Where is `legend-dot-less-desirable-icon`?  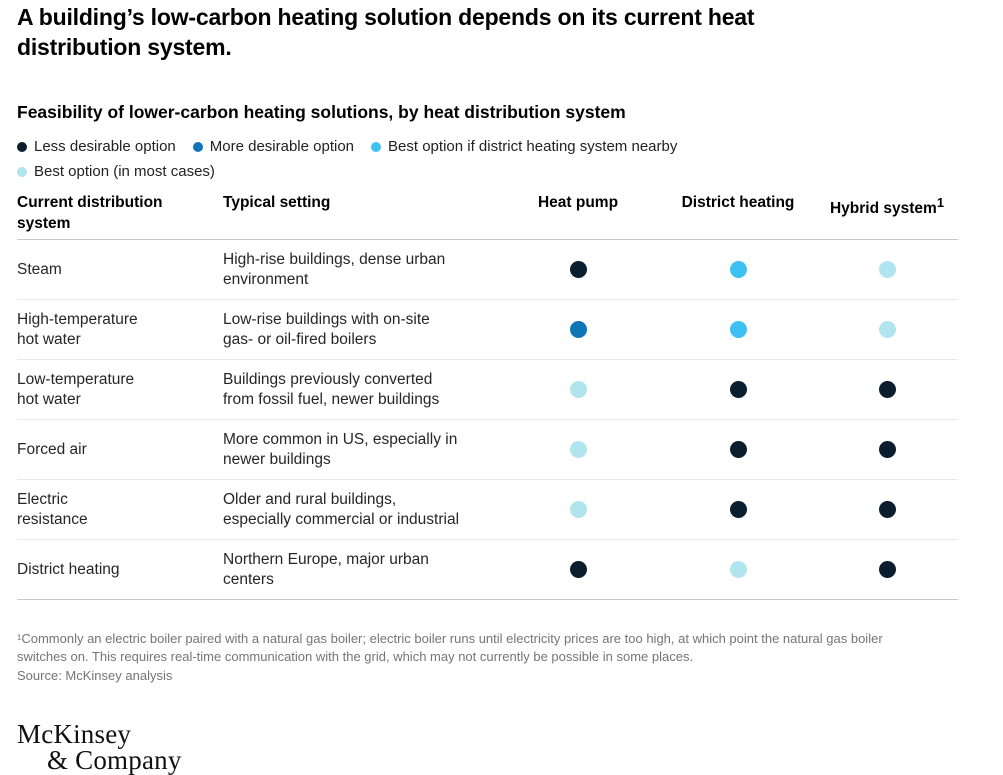
legend-dot-less-desirable-icon is located at coordinates (22, 146).